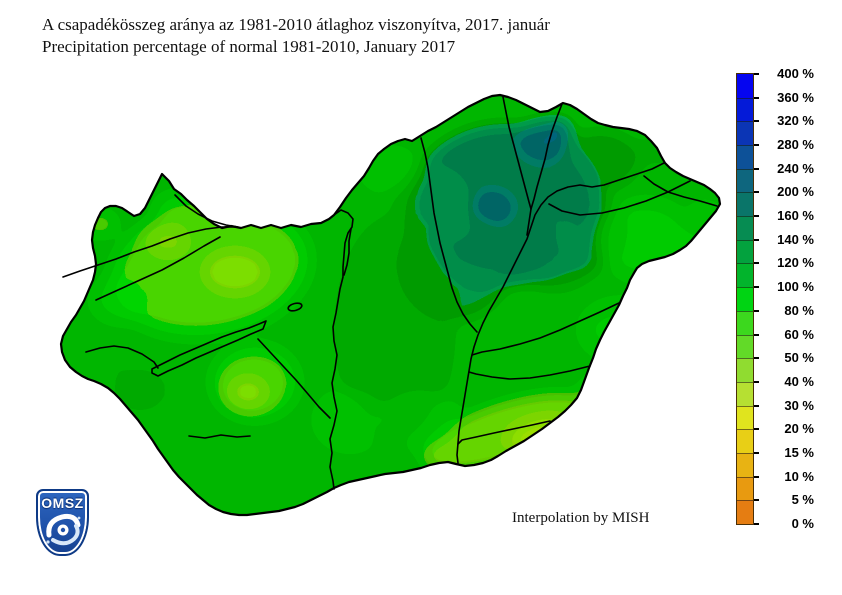 The image size is (842, 595). What do you see at coordinates (295, 307) in the screenshot?
I see `lake-velence-outline` at bounding box center [295, 307].